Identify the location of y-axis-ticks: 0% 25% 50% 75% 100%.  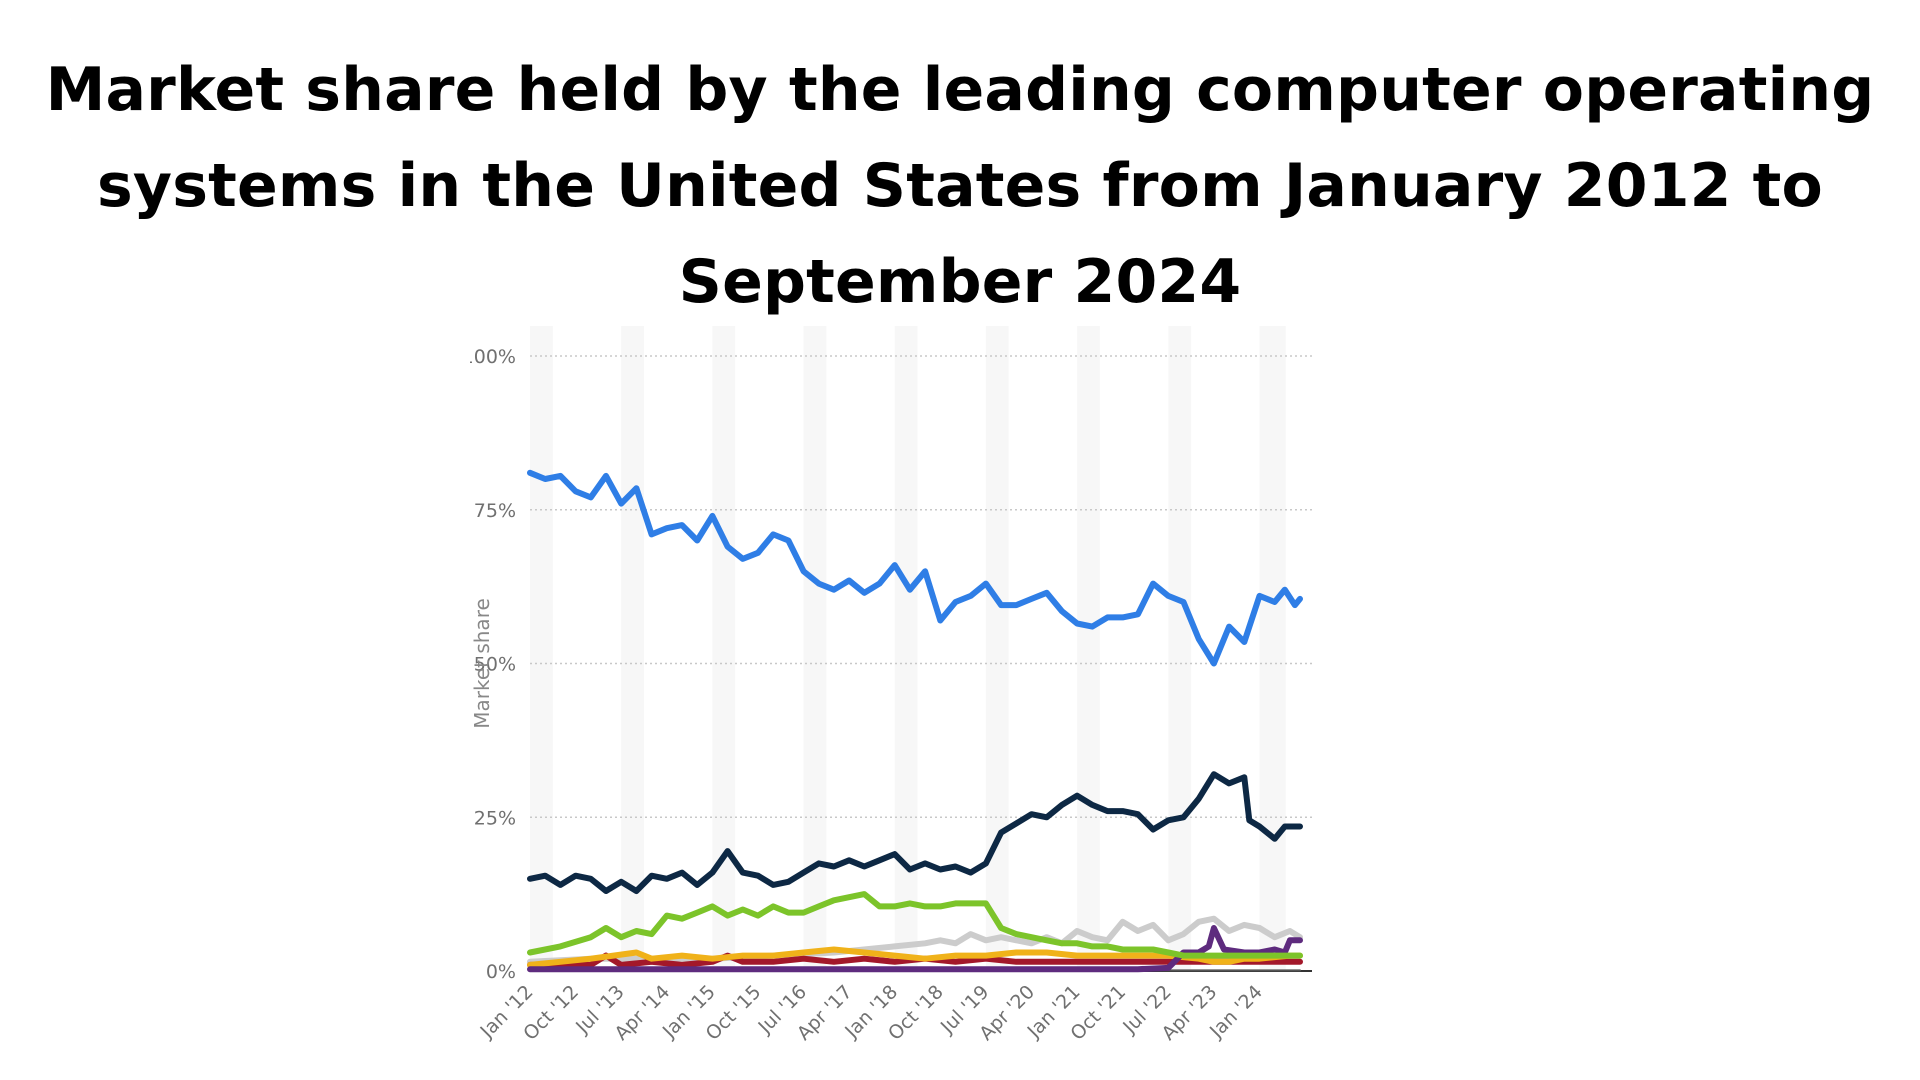
(493, 664).